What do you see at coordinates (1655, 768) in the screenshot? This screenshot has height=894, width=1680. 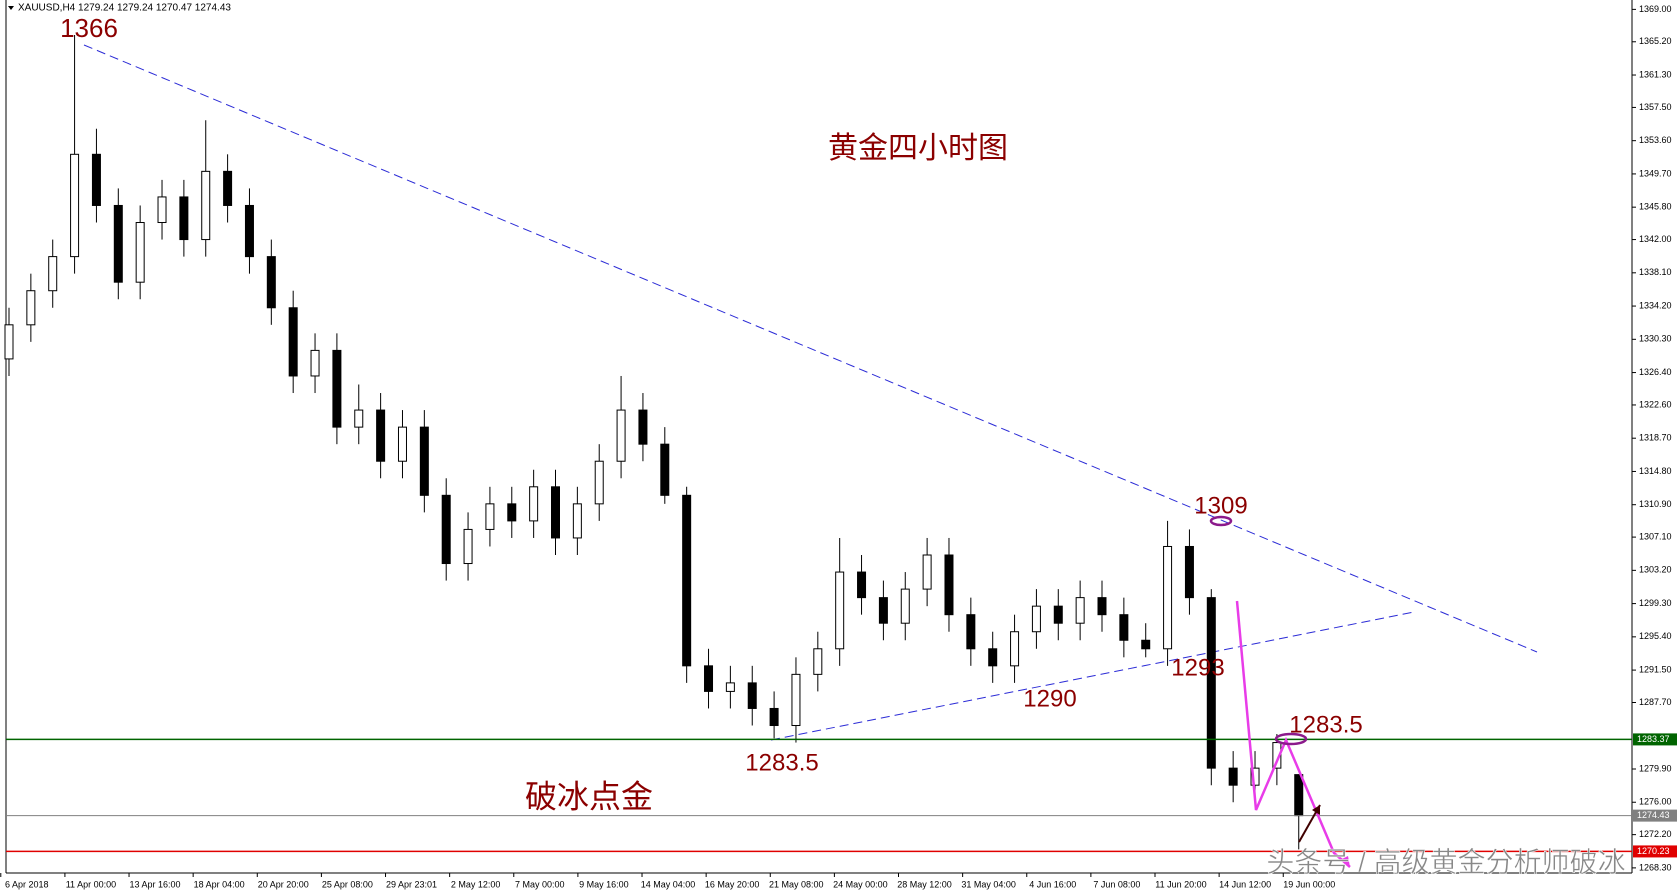 I see `y-tick-label: 1279.90` at bounding box center [1655, 768].